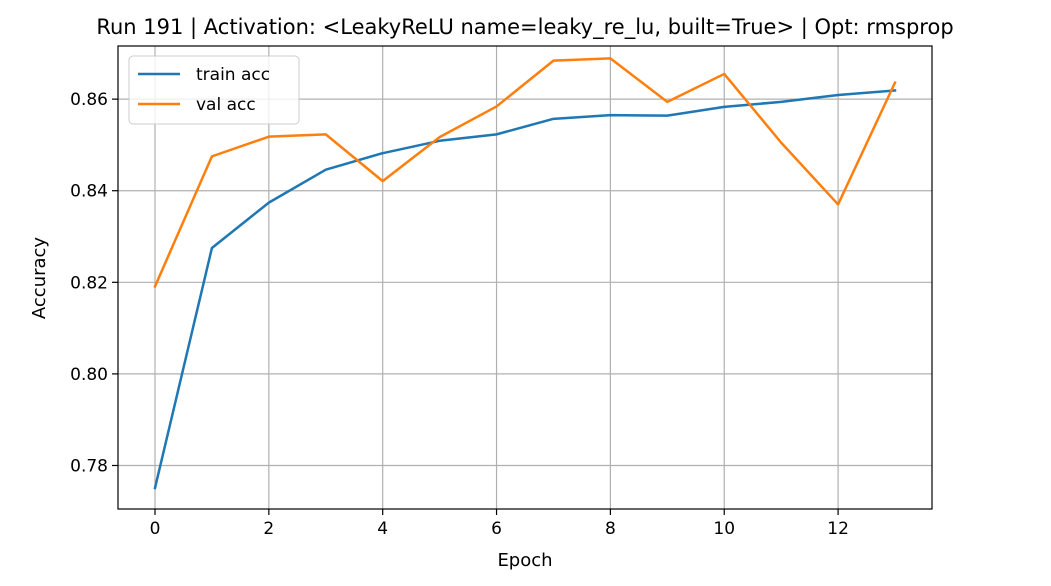 The height and width of the screenshot is (586, 1051). Describe the element at coordinates (496, 529) in the screenshot. I see `x-tick-label: 6` at that location.